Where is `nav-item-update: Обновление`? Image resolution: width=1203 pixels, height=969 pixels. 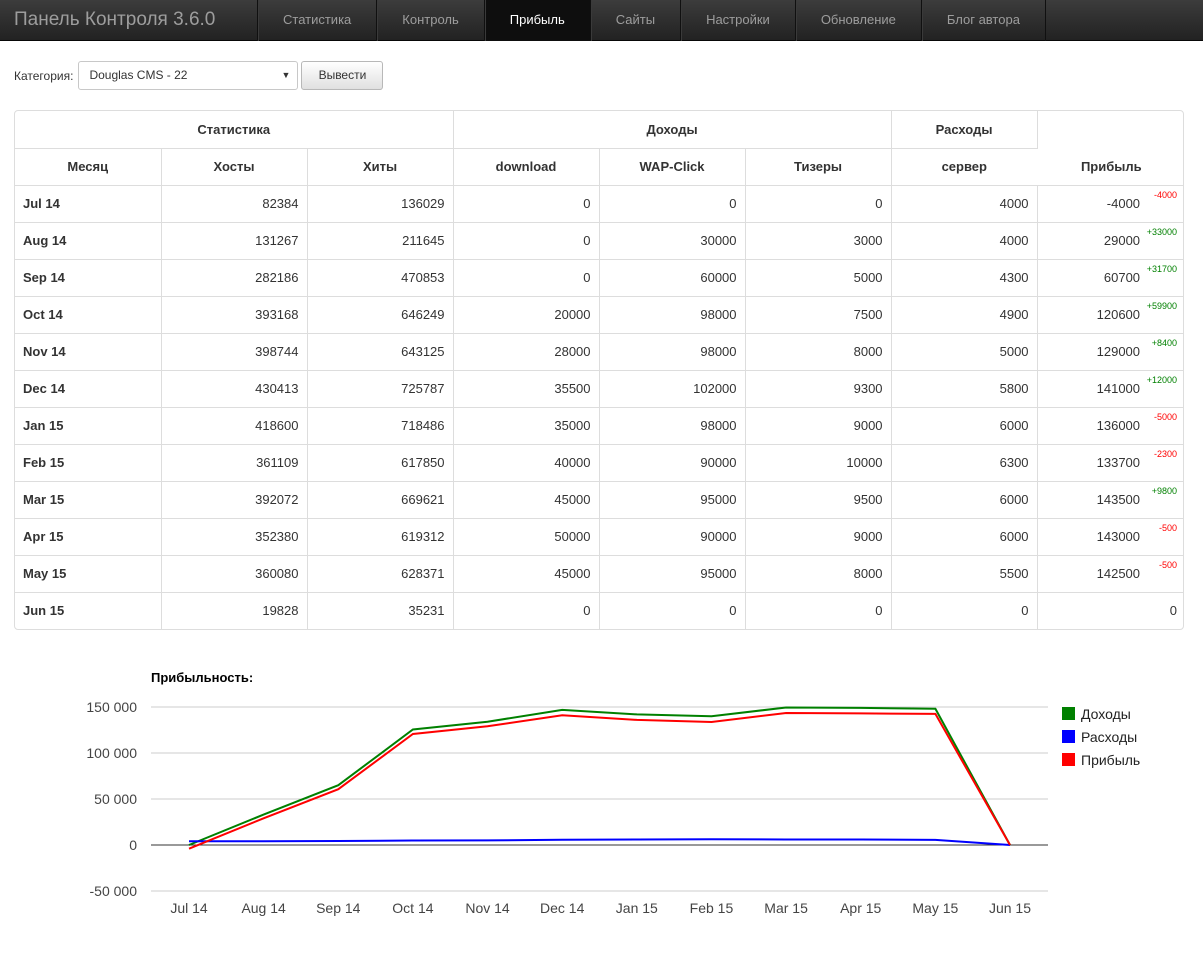
nav-item-update: Обновление is located at coordinates (857, 20).